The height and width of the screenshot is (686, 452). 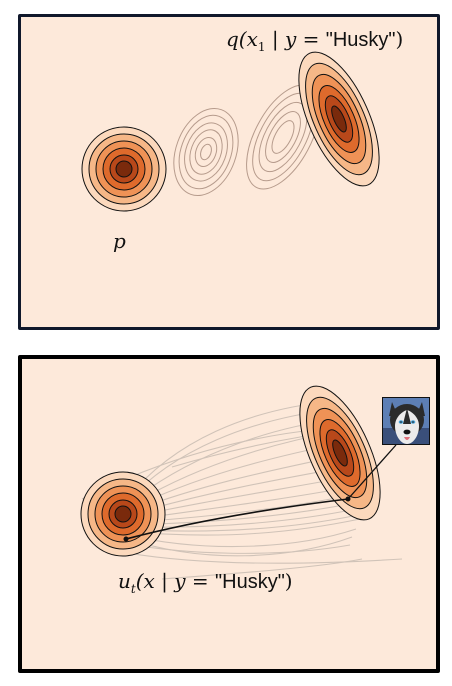 What do you see at coordinates (126, 539) in the screenshot?
I see `path-start-point` at bounding box center [126, 539].